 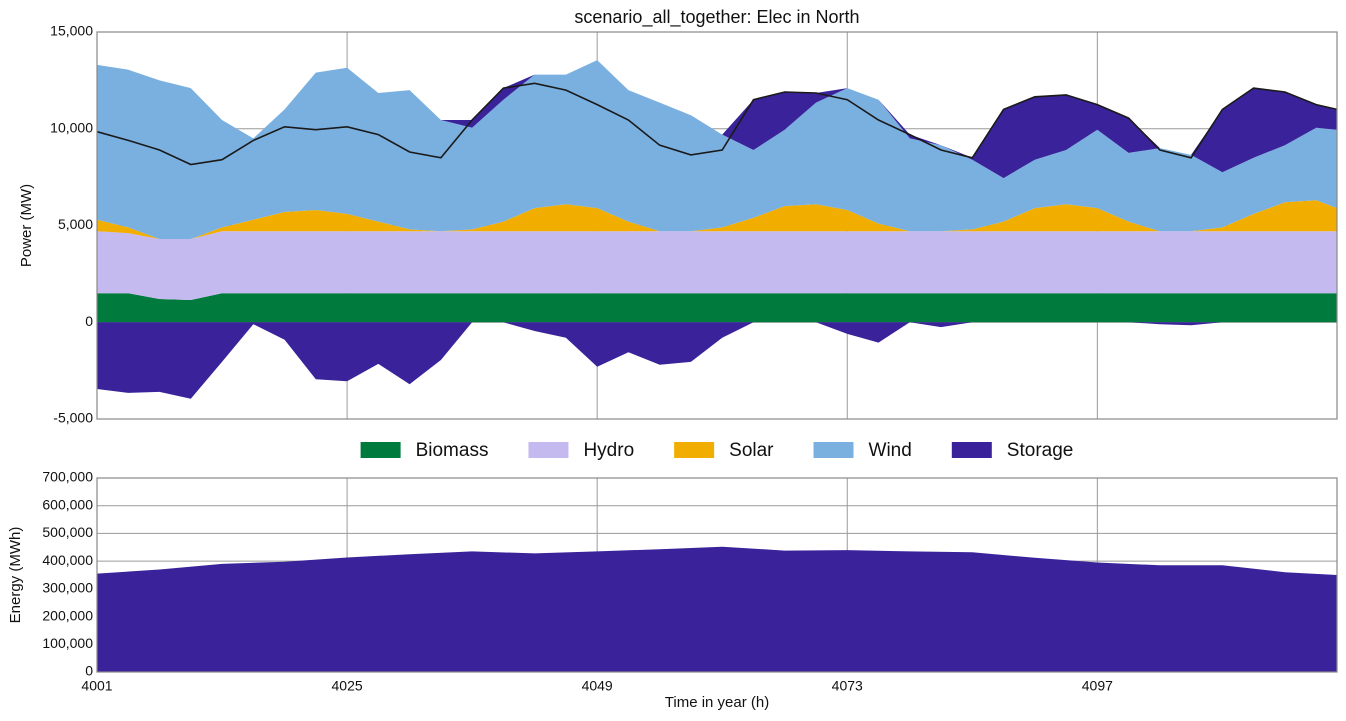 What do you see at coordinates (67, 477) in the screenshot?
I see `y-tick-label: 700,000` at bounding box center [67, 477].